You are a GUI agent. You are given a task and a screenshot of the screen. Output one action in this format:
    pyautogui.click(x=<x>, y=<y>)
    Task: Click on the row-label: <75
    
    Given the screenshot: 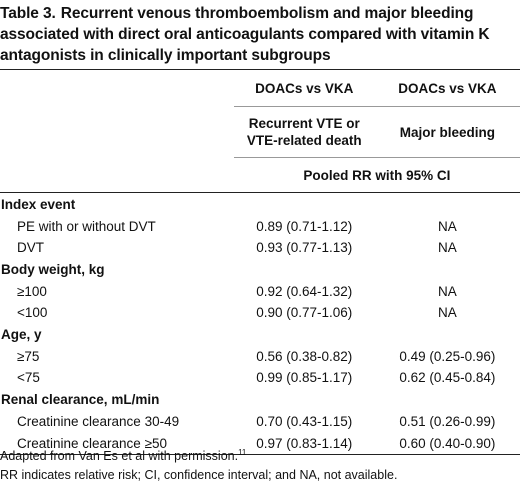 What is the action you would take?
    pyautogui.click(x=28, y=377)
    